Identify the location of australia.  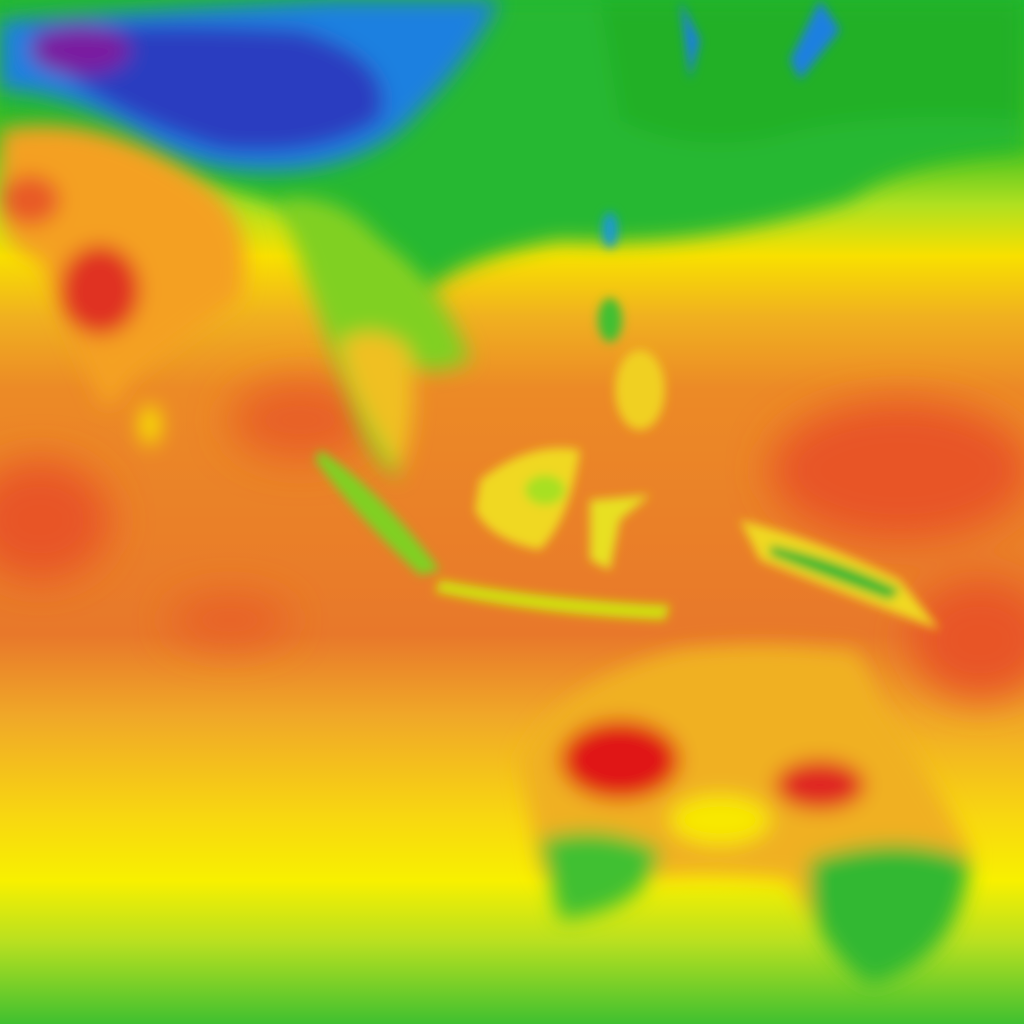
(745, 815).